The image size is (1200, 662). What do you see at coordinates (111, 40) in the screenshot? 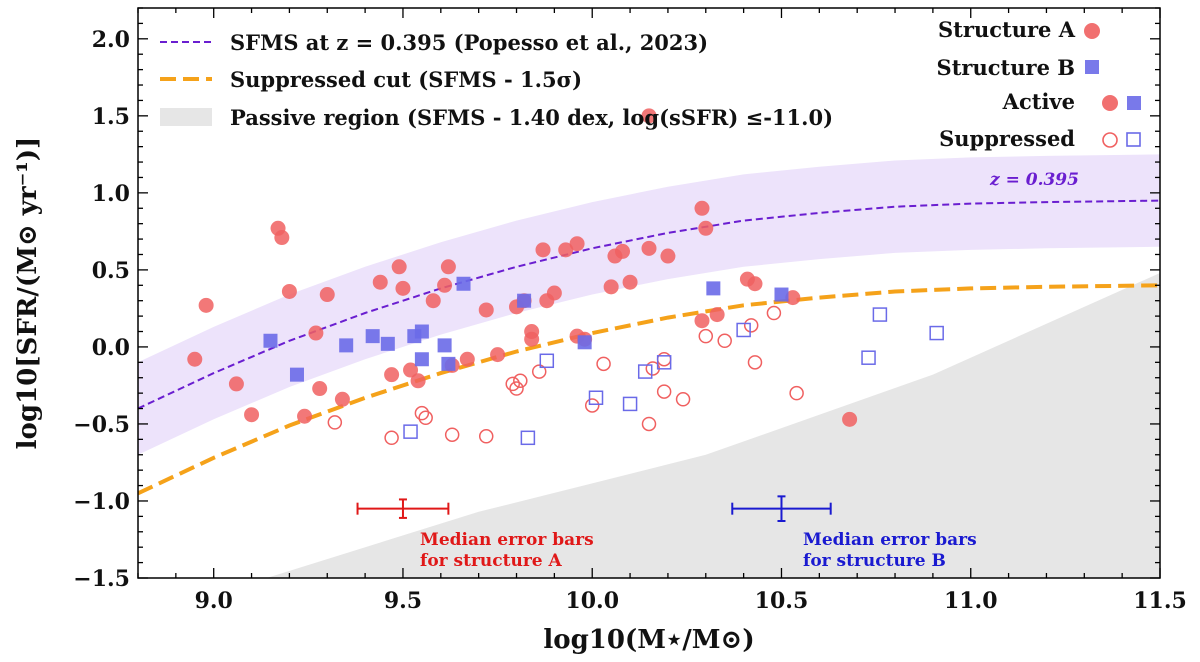
I see `y-tick-label: 2.0` at bounding box center [111, 40].